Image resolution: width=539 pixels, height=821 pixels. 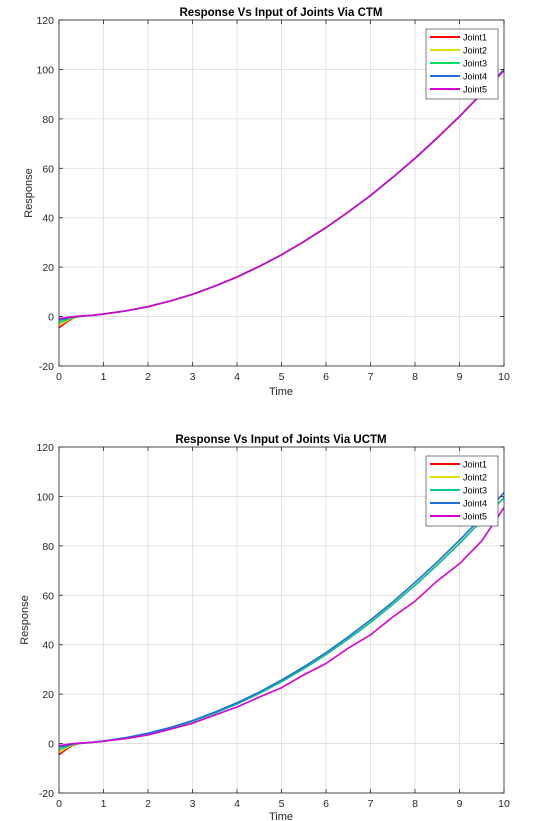 I want to click on chart-title: Response Vs Input of Joints Via CTM, so click(x=281, y=13).